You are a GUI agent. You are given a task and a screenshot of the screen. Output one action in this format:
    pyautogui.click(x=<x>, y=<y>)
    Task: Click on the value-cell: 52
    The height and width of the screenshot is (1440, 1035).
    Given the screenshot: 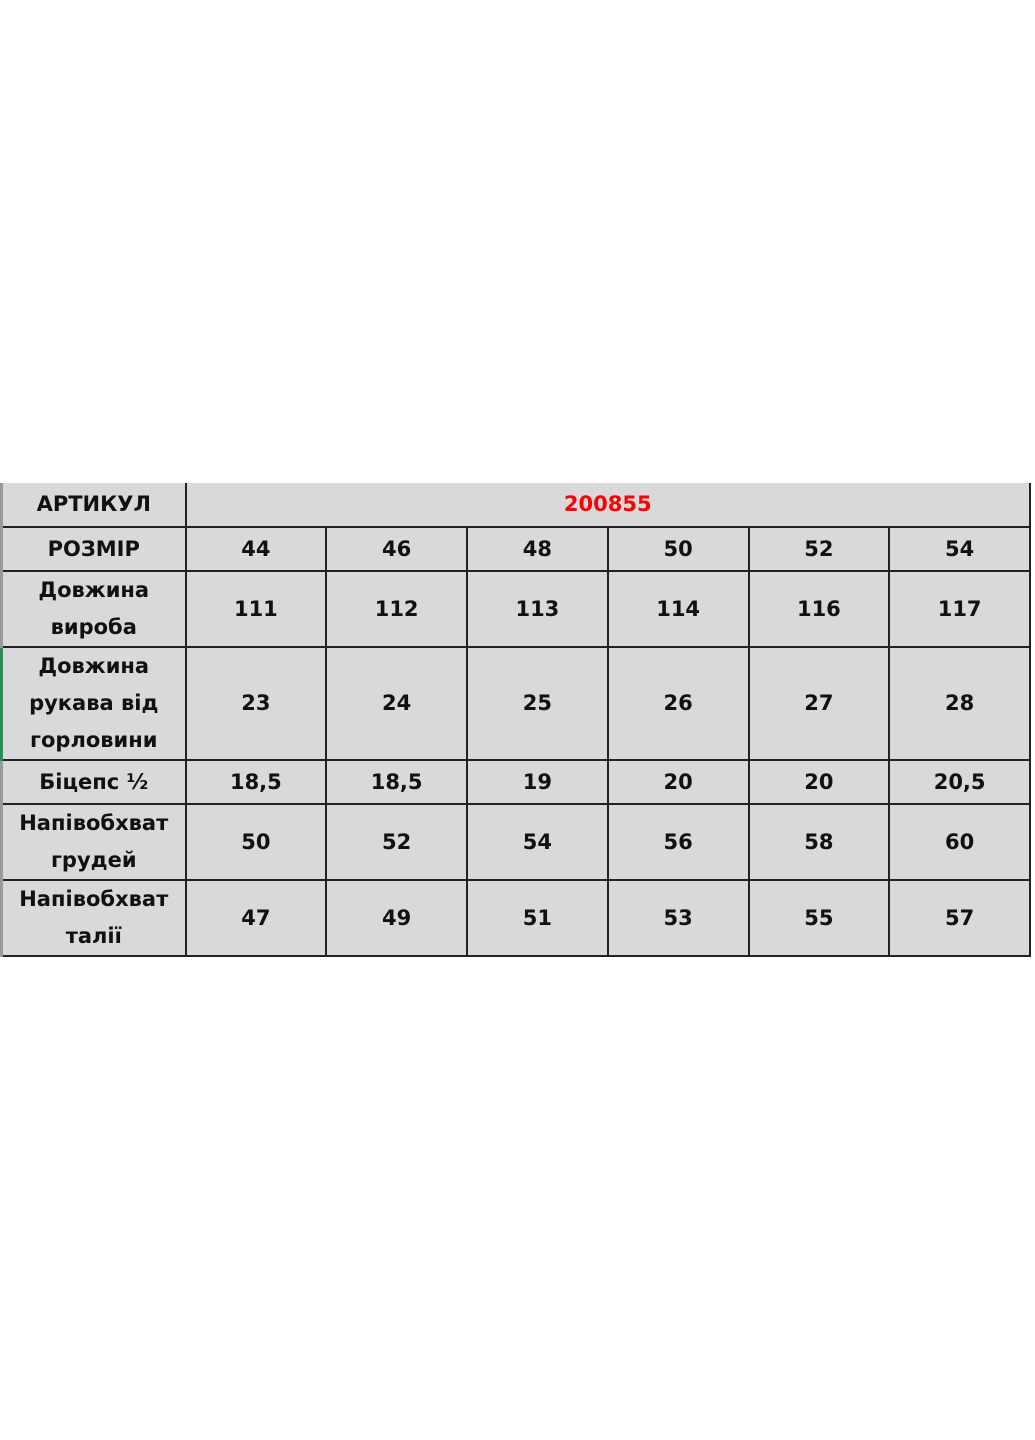 What is the action you would take?
    pyautogui.click(x=396, y=842)
    